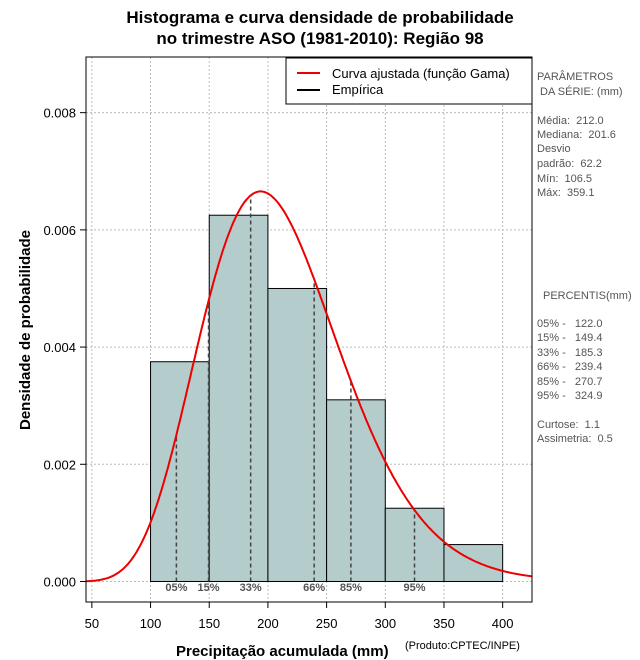  Describe the element at coordinates (570, 367) in the screenshot. I see `percentile-66: 66% - 239.4` at that location.